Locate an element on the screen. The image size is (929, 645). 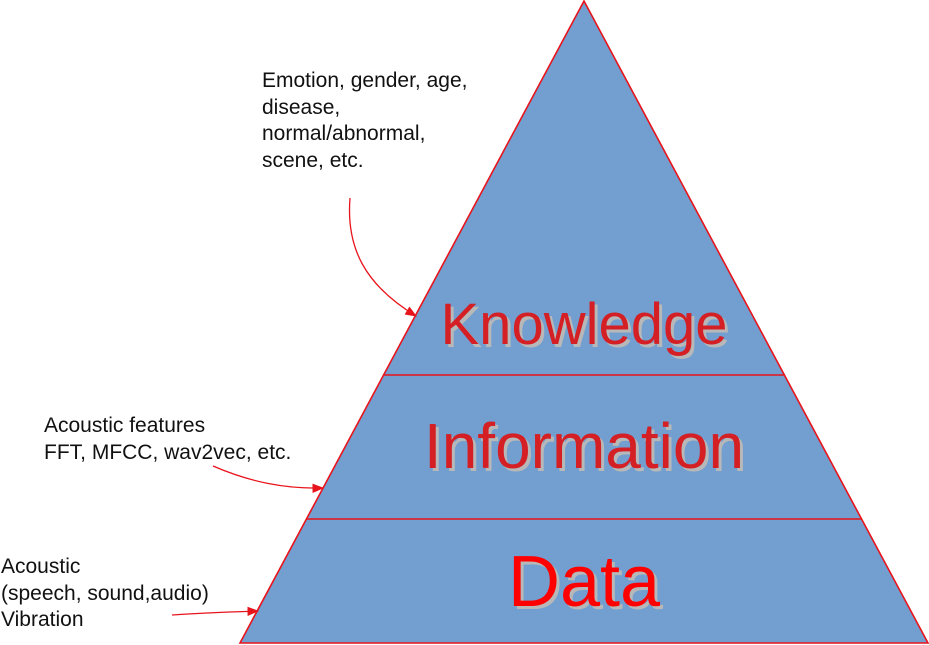
knowledge-label: Knowledge is located at coordinates (584, 324).